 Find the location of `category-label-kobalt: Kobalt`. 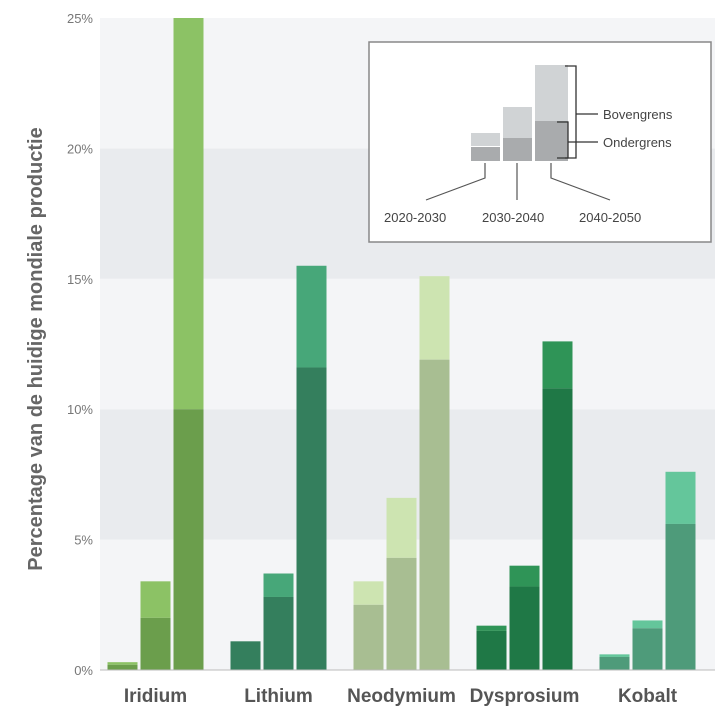

category-label-kobalt: Kobalt is located at coordinates (648, 696).